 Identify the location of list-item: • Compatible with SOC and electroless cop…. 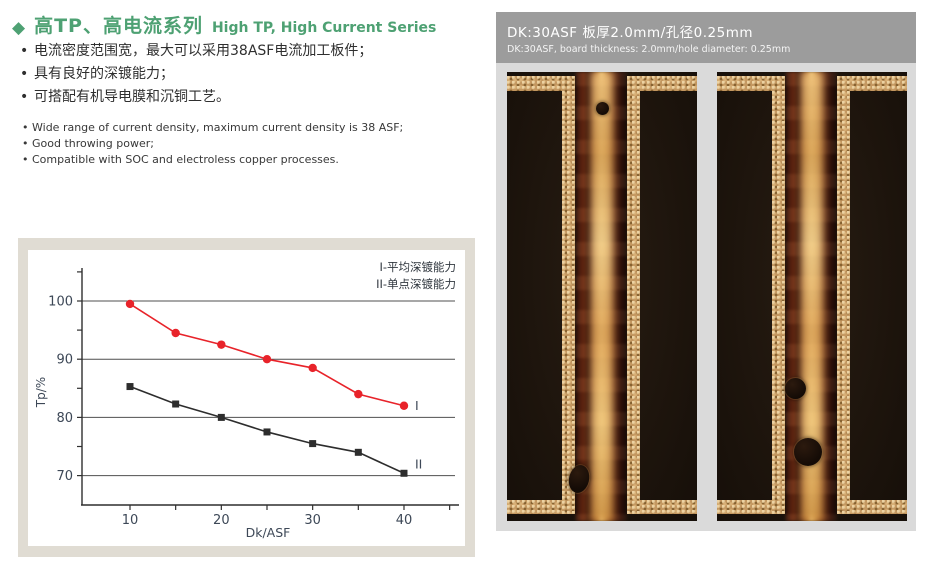
(257, 160).